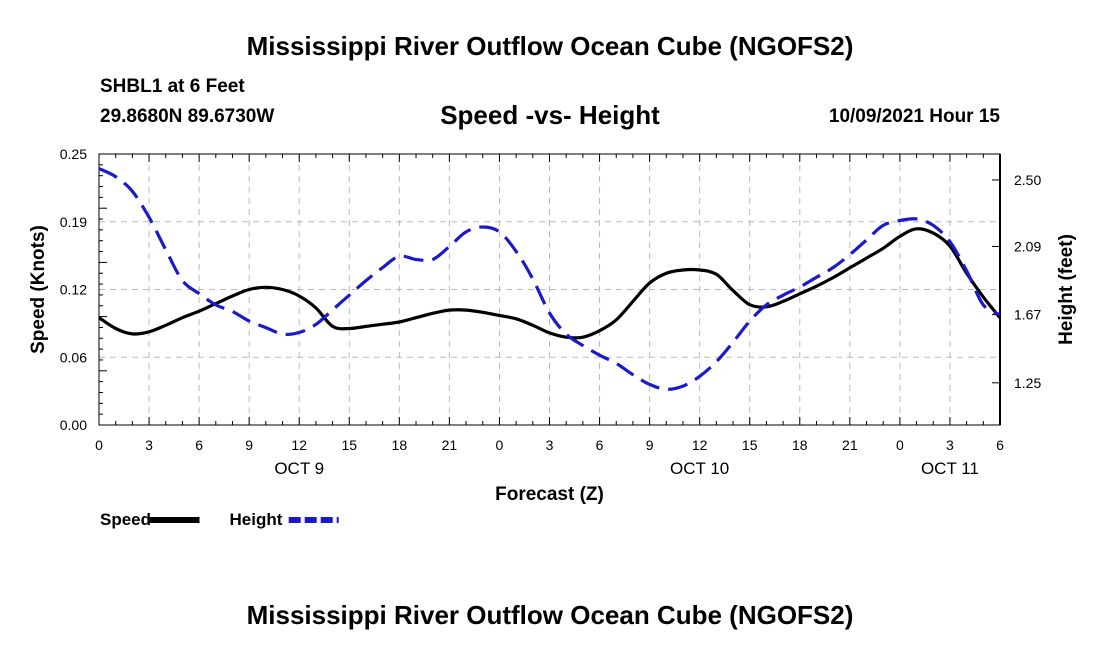 Image resolution: width=1100 pixels, height=650 pixels. I want to click on legend-label-height: Height, so click(256, 519).